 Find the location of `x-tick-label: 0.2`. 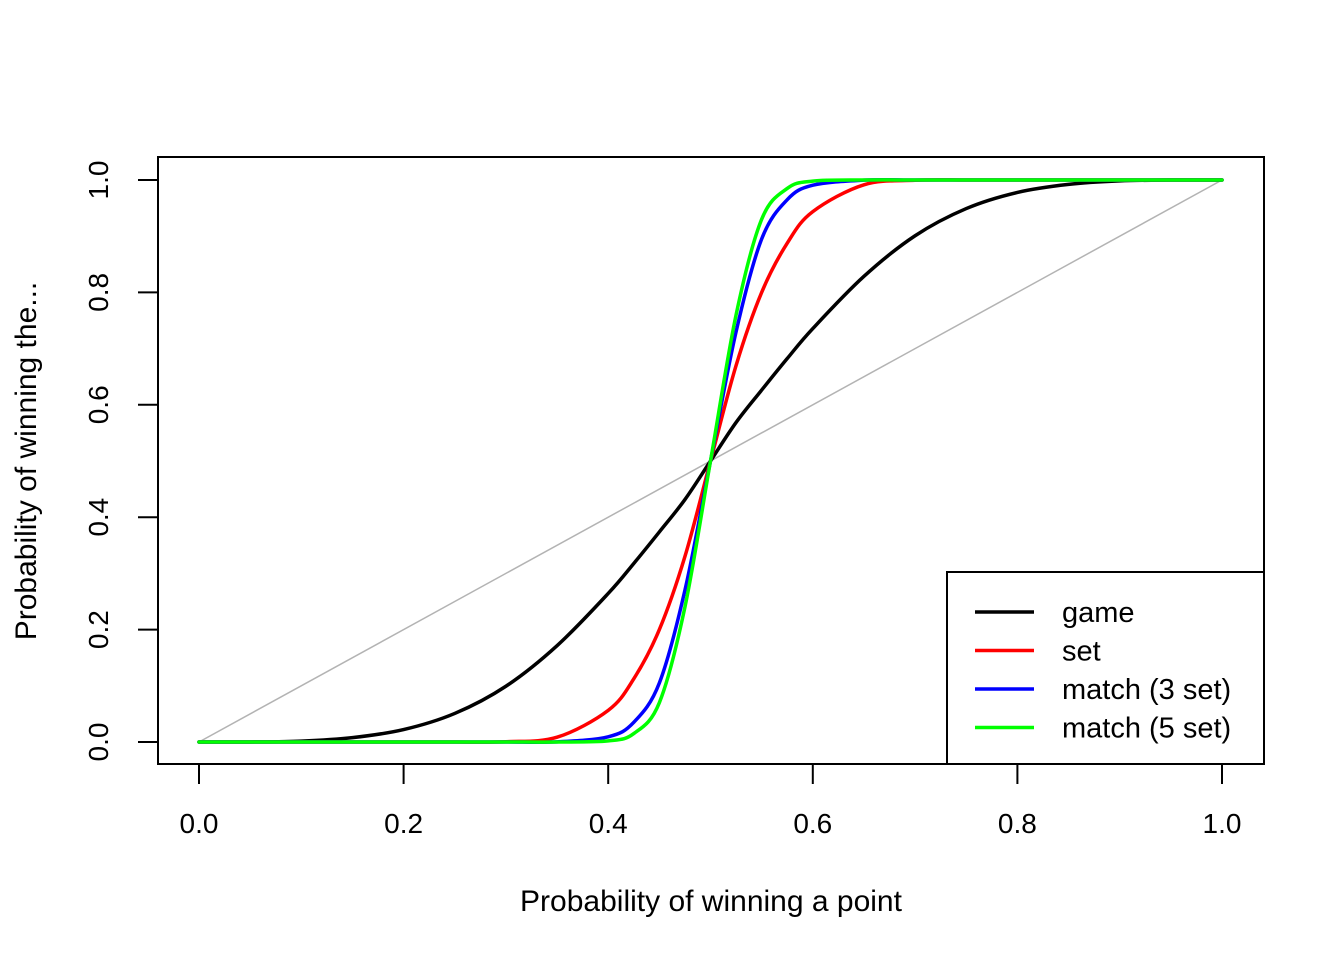

x-tick-label: 0.2 is located at coordinates (403, 823).